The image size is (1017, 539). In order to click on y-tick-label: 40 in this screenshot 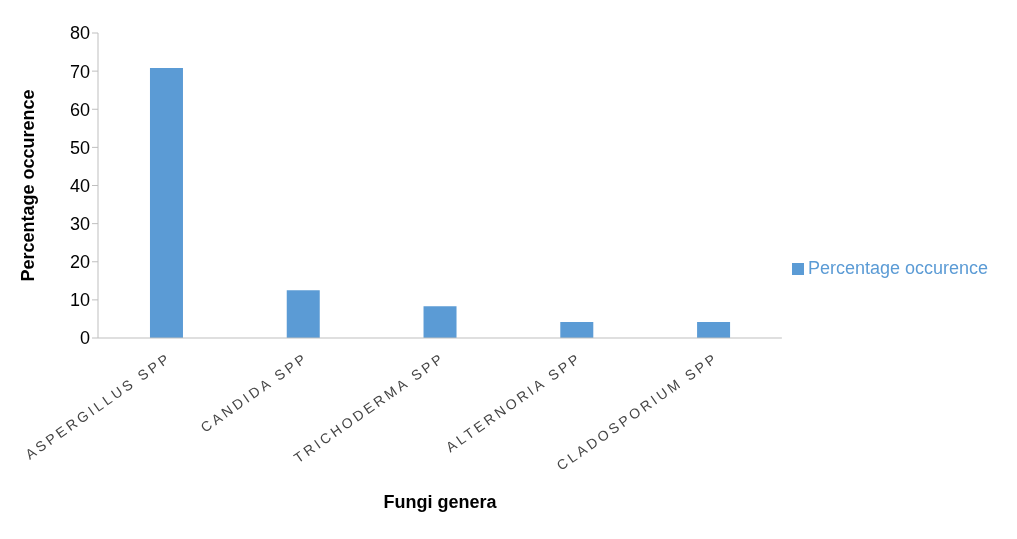, I will do `click(79, 185)`.